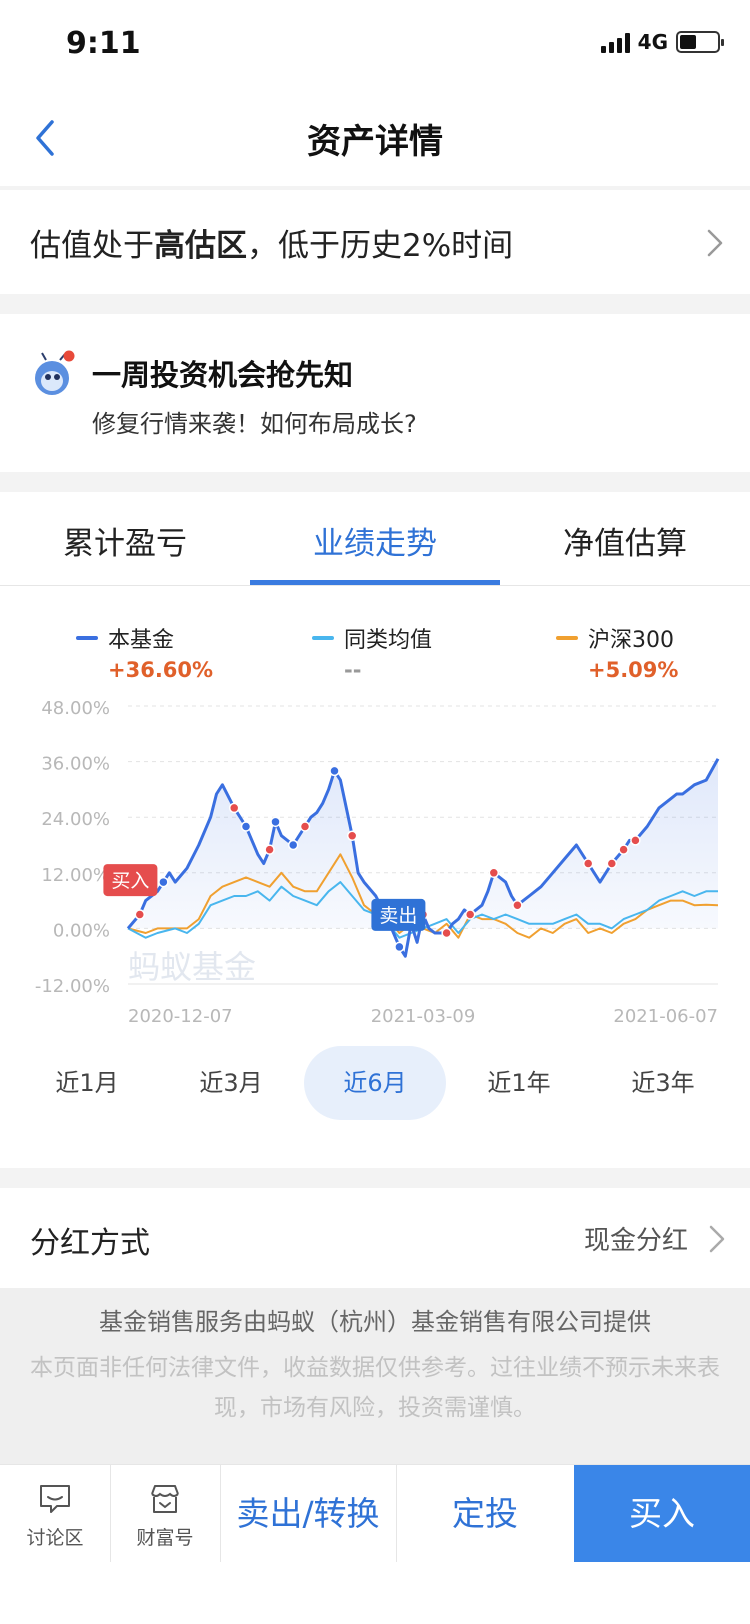 This screenshot has height=1624, width=750. I want to click on signal-icon, so click(615, 42).